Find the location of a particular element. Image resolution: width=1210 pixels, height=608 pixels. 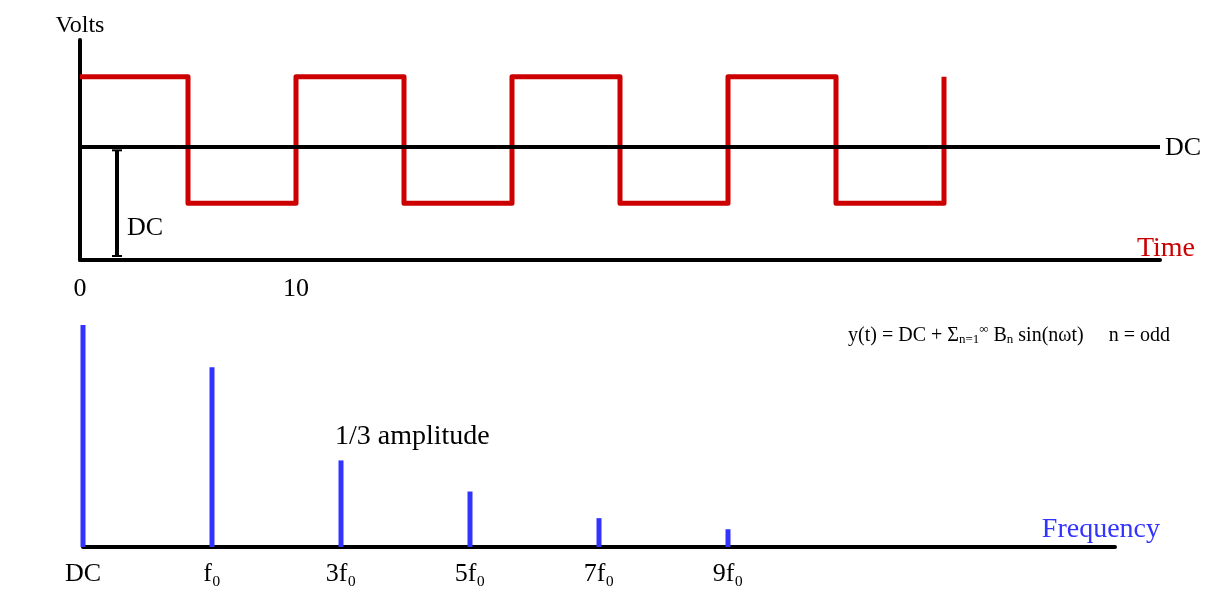

x-tick-label: 5f₀ is located at coordinates (470, 572).